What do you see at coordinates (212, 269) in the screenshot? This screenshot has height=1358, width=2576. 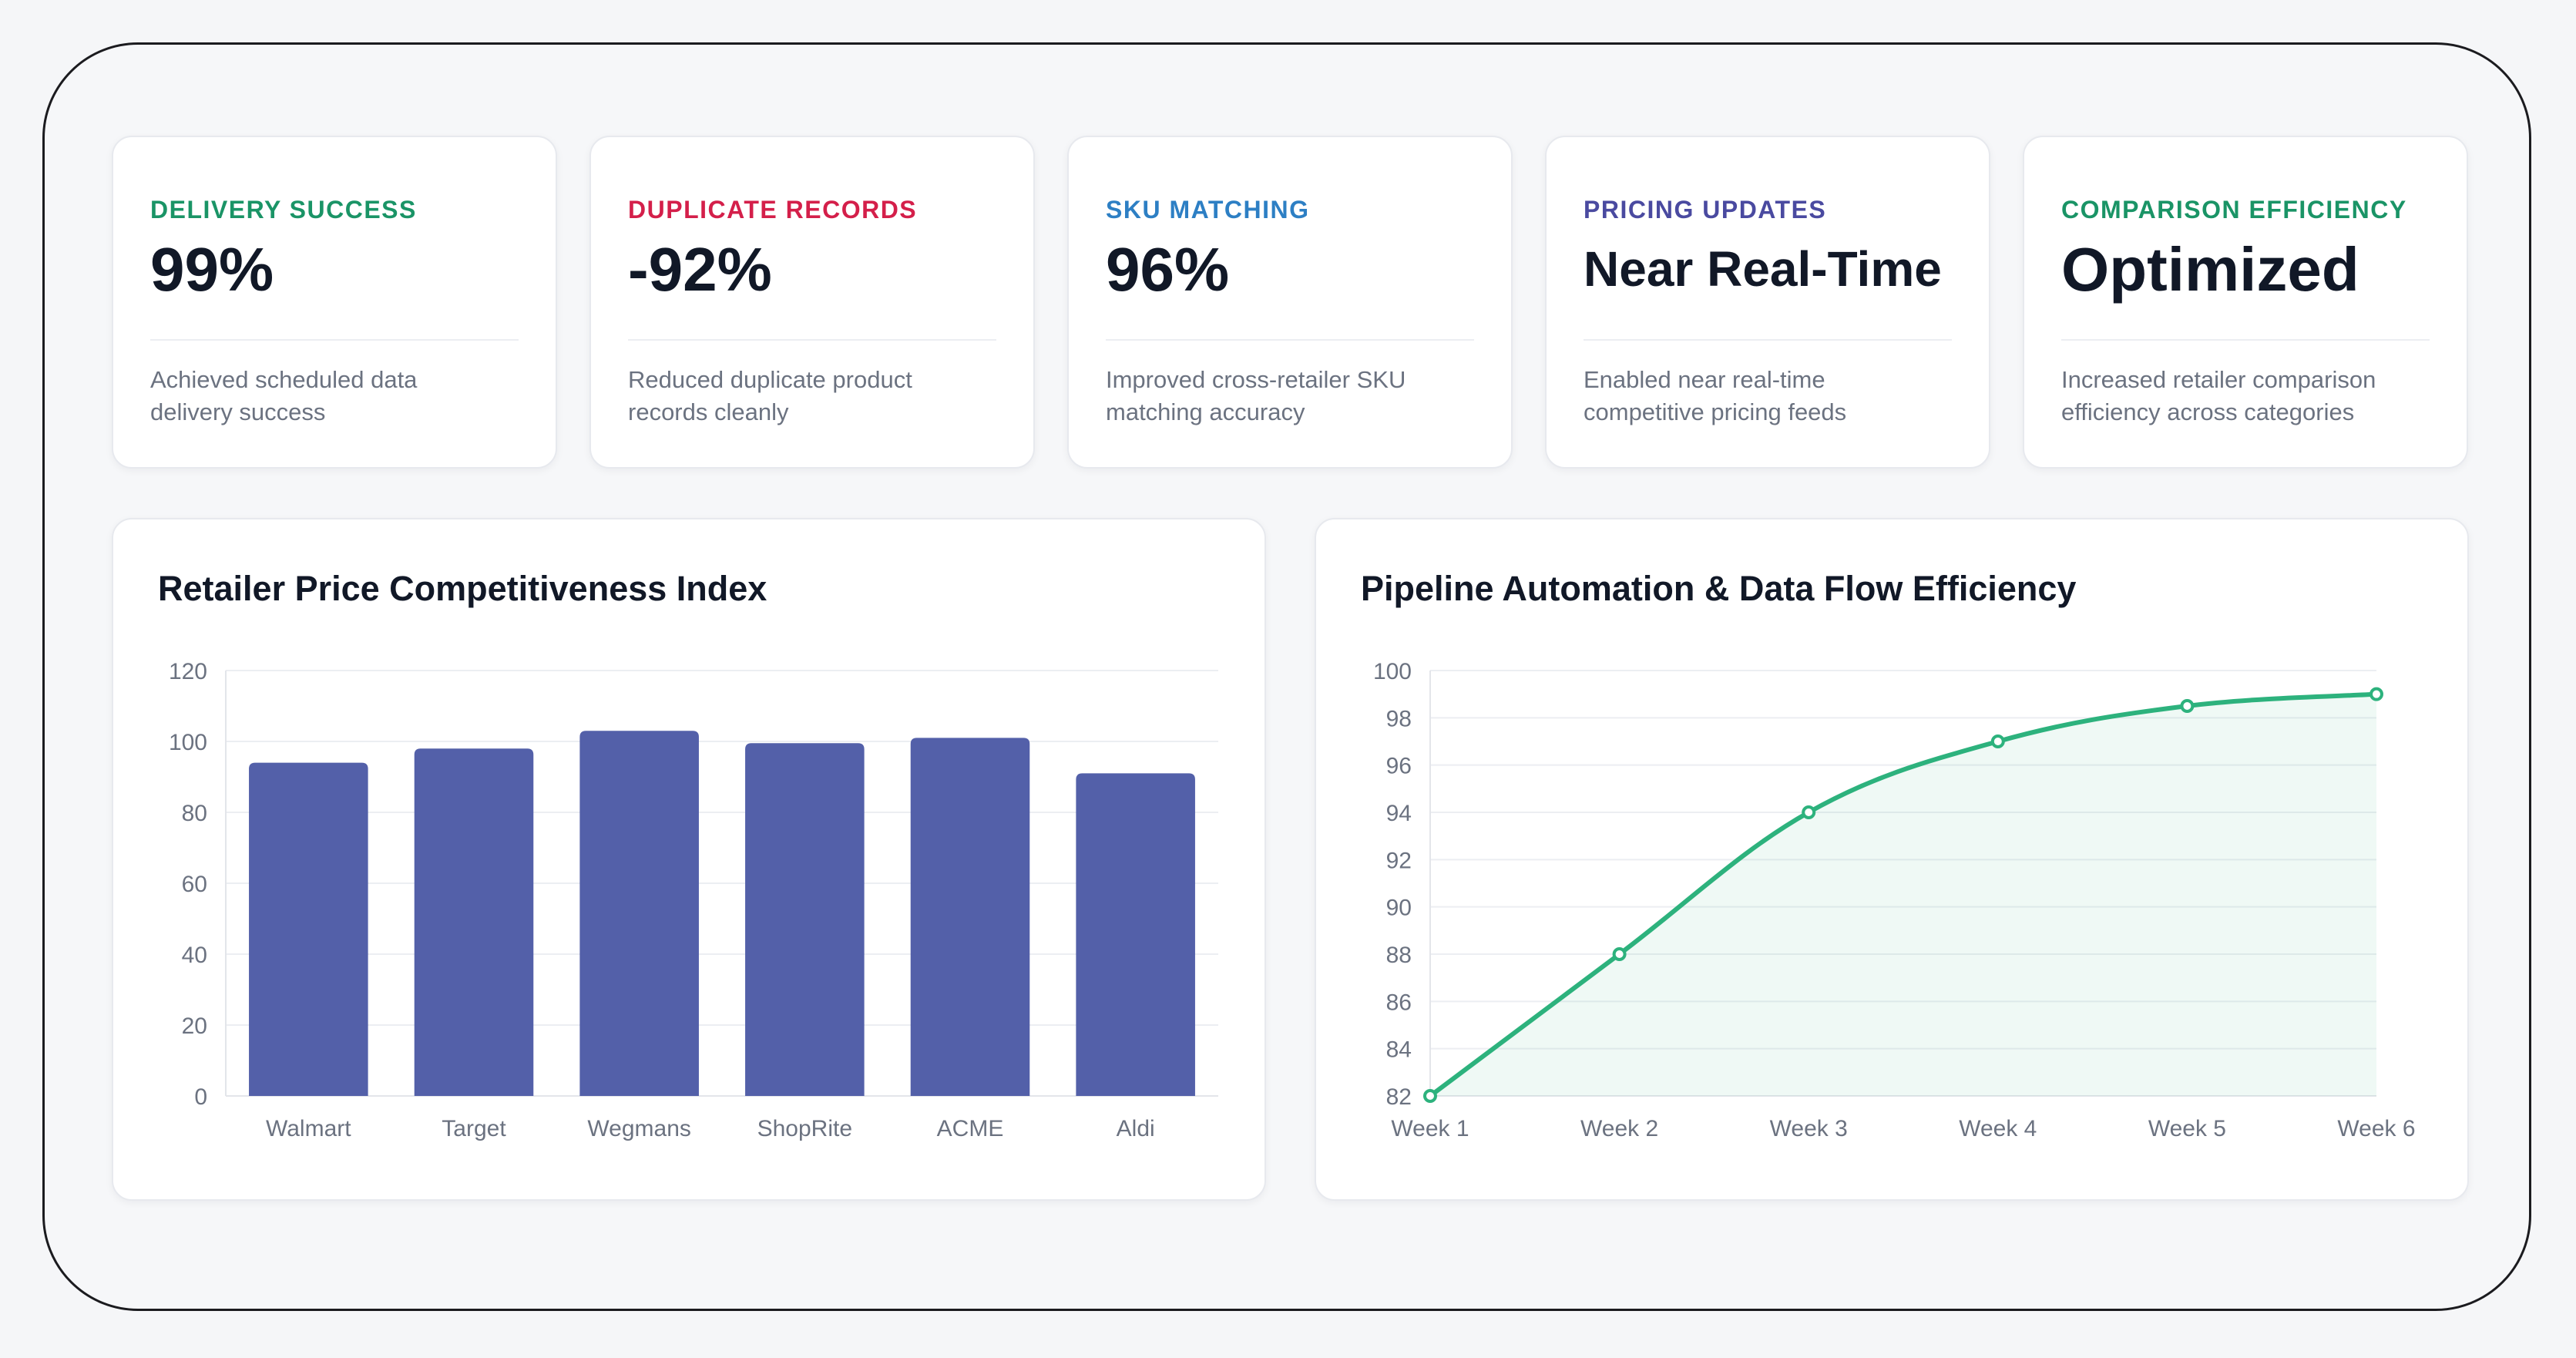 I see `kpi-value: 99%` at bounding box center [212, 269].